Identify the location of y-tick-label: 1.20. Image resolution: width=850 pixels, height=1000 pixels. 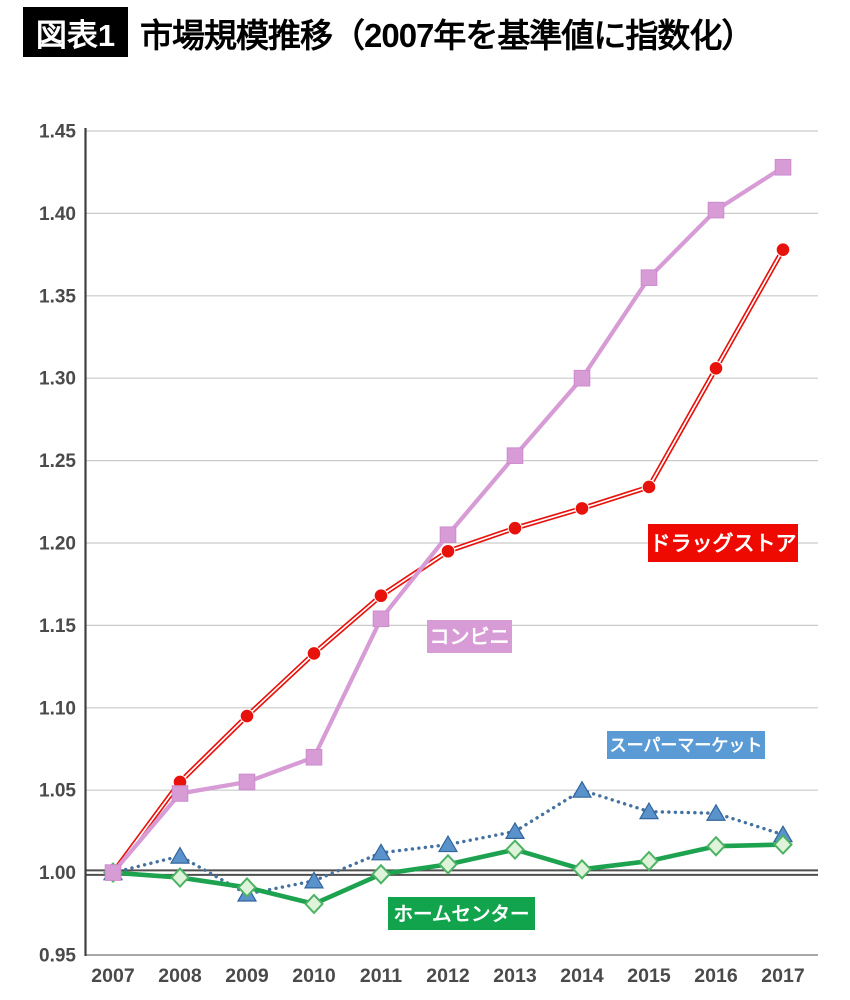
(57, 544).